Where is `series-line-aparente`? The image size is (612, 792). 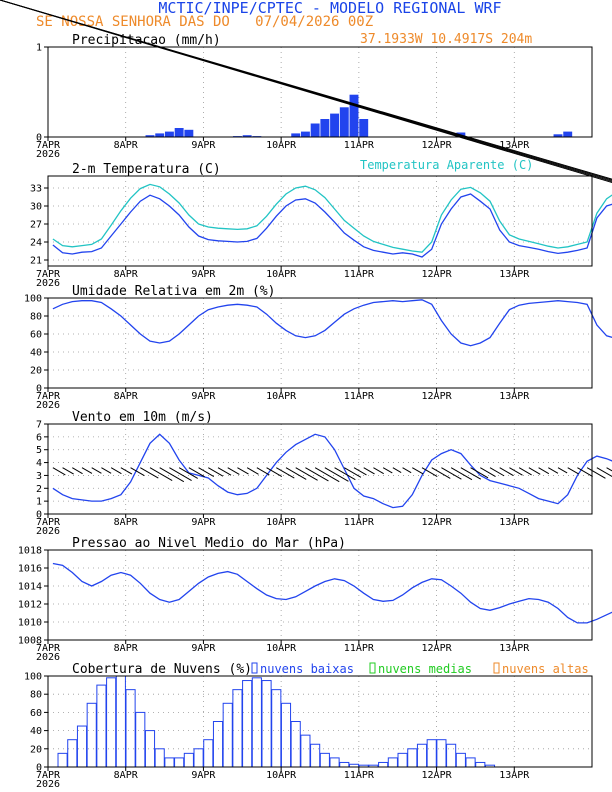 series-line-aparente is located at coordinates (332, 218).